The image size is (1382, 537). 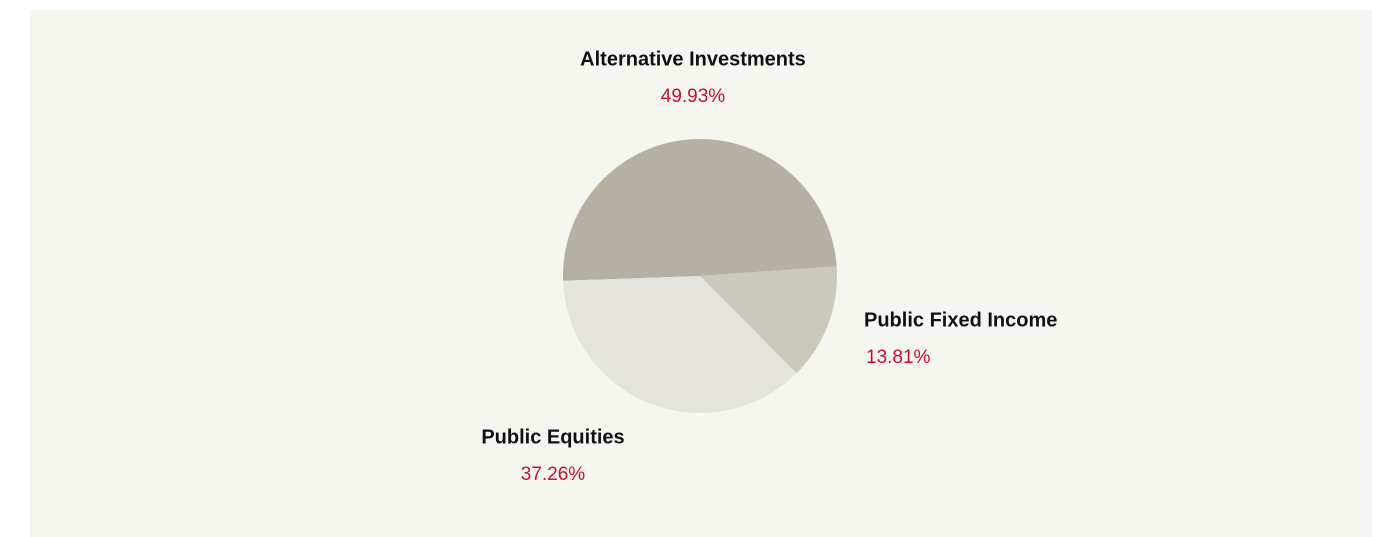 I want to click on slice-label: Public Equities, so click(x=552, y=437).